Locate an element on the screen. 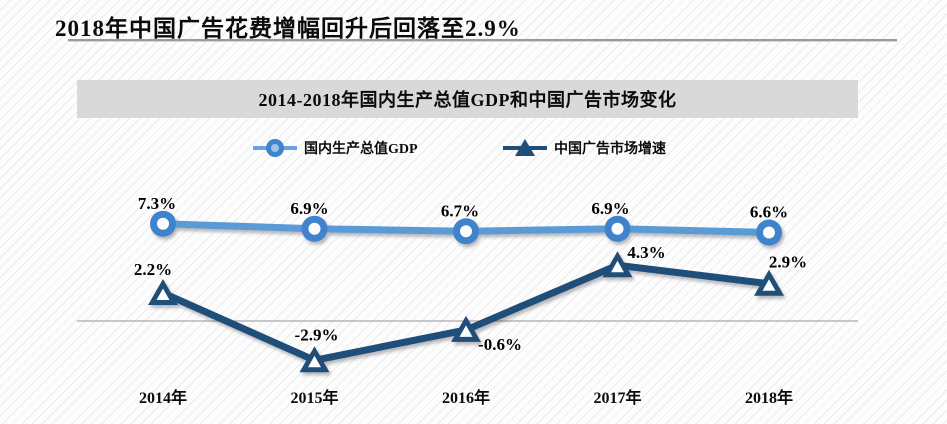 Image resolution: width=947 pixels, height=424 pixels. data-label: 7.3% is located at coordinates (157, 203).